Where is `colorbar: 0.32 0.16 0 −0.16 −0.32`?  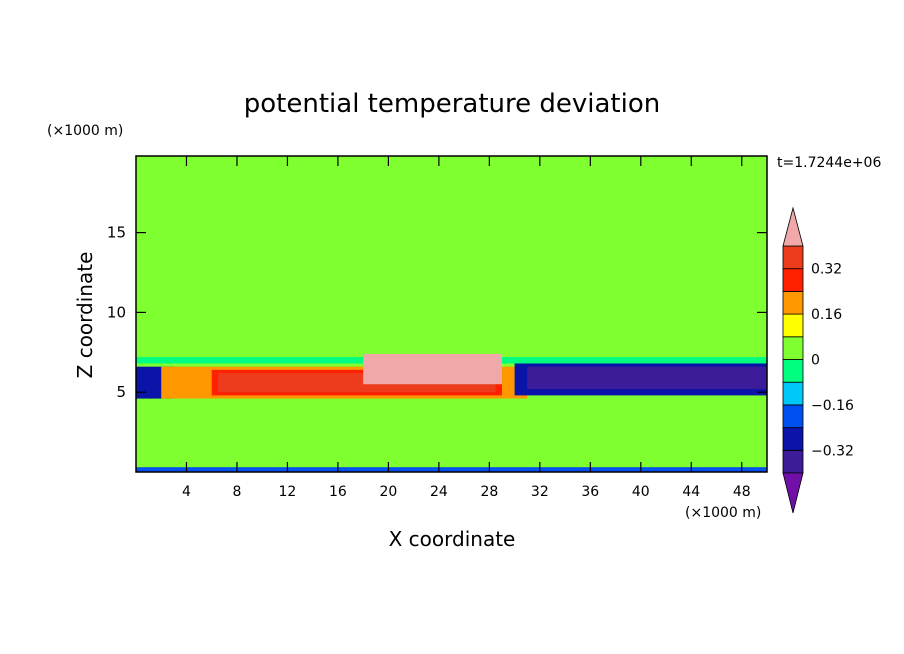 colorbar: 0.32 0.16 0 −0.16 −0.32 is located at coordinates (818, 360).